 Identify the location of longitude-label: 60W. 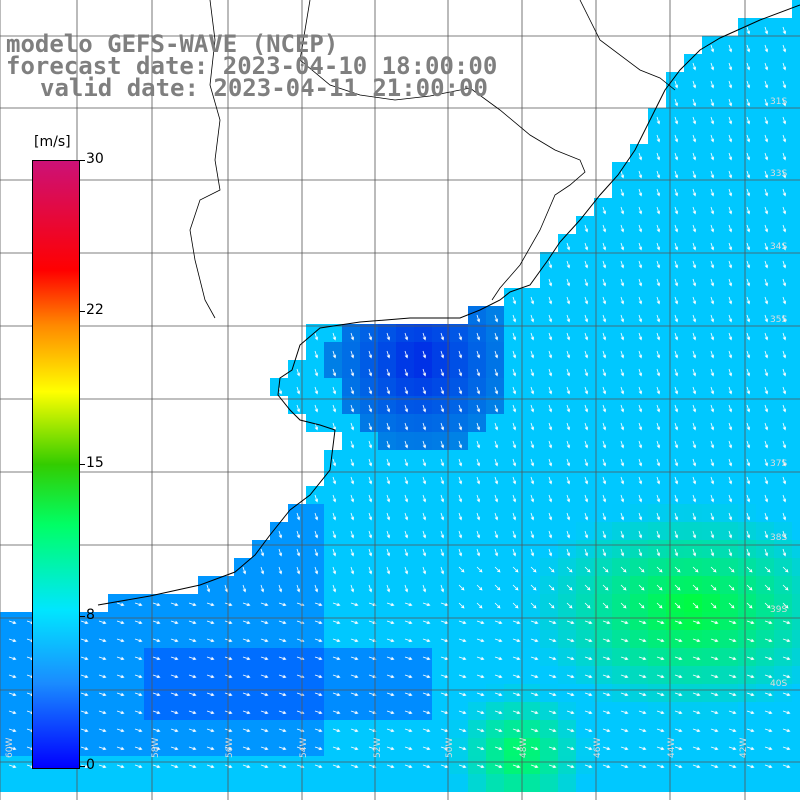
(10, 748).